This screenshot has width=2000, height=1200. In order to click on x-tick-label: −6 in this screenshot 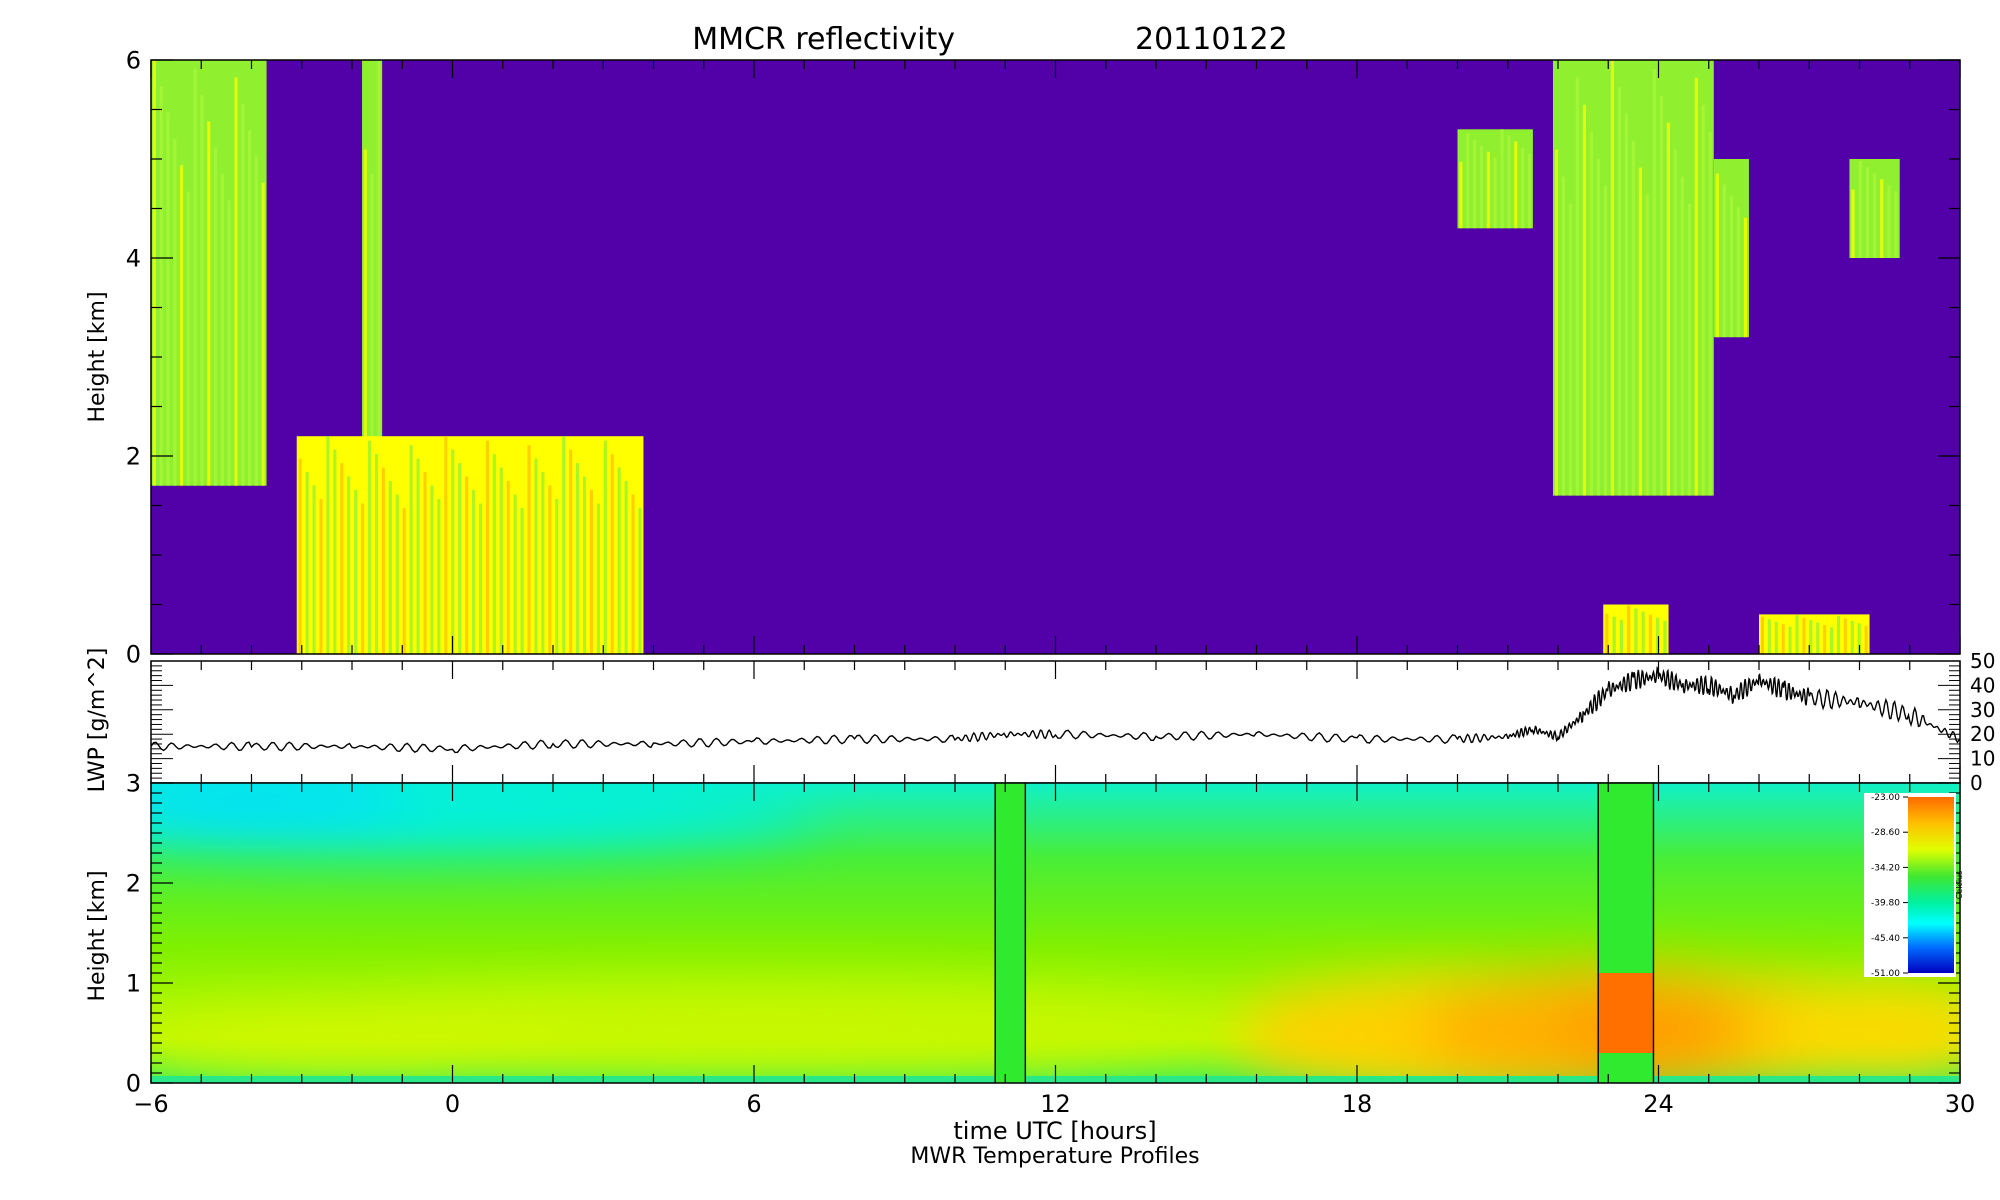, I will do `click(150, 1104)`.